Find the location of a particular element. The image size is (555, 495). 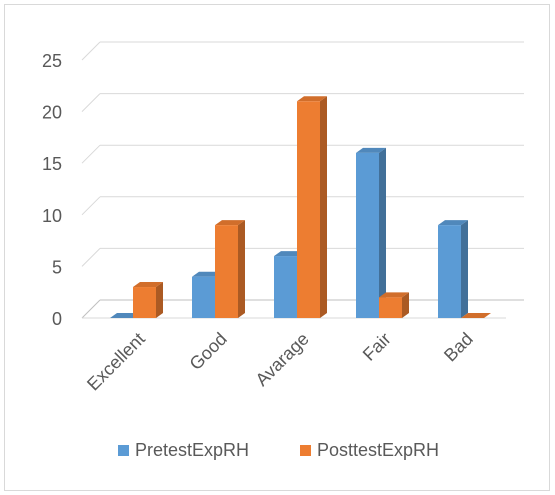

y-tick-label: 0 is located at coordinates (57, 319).